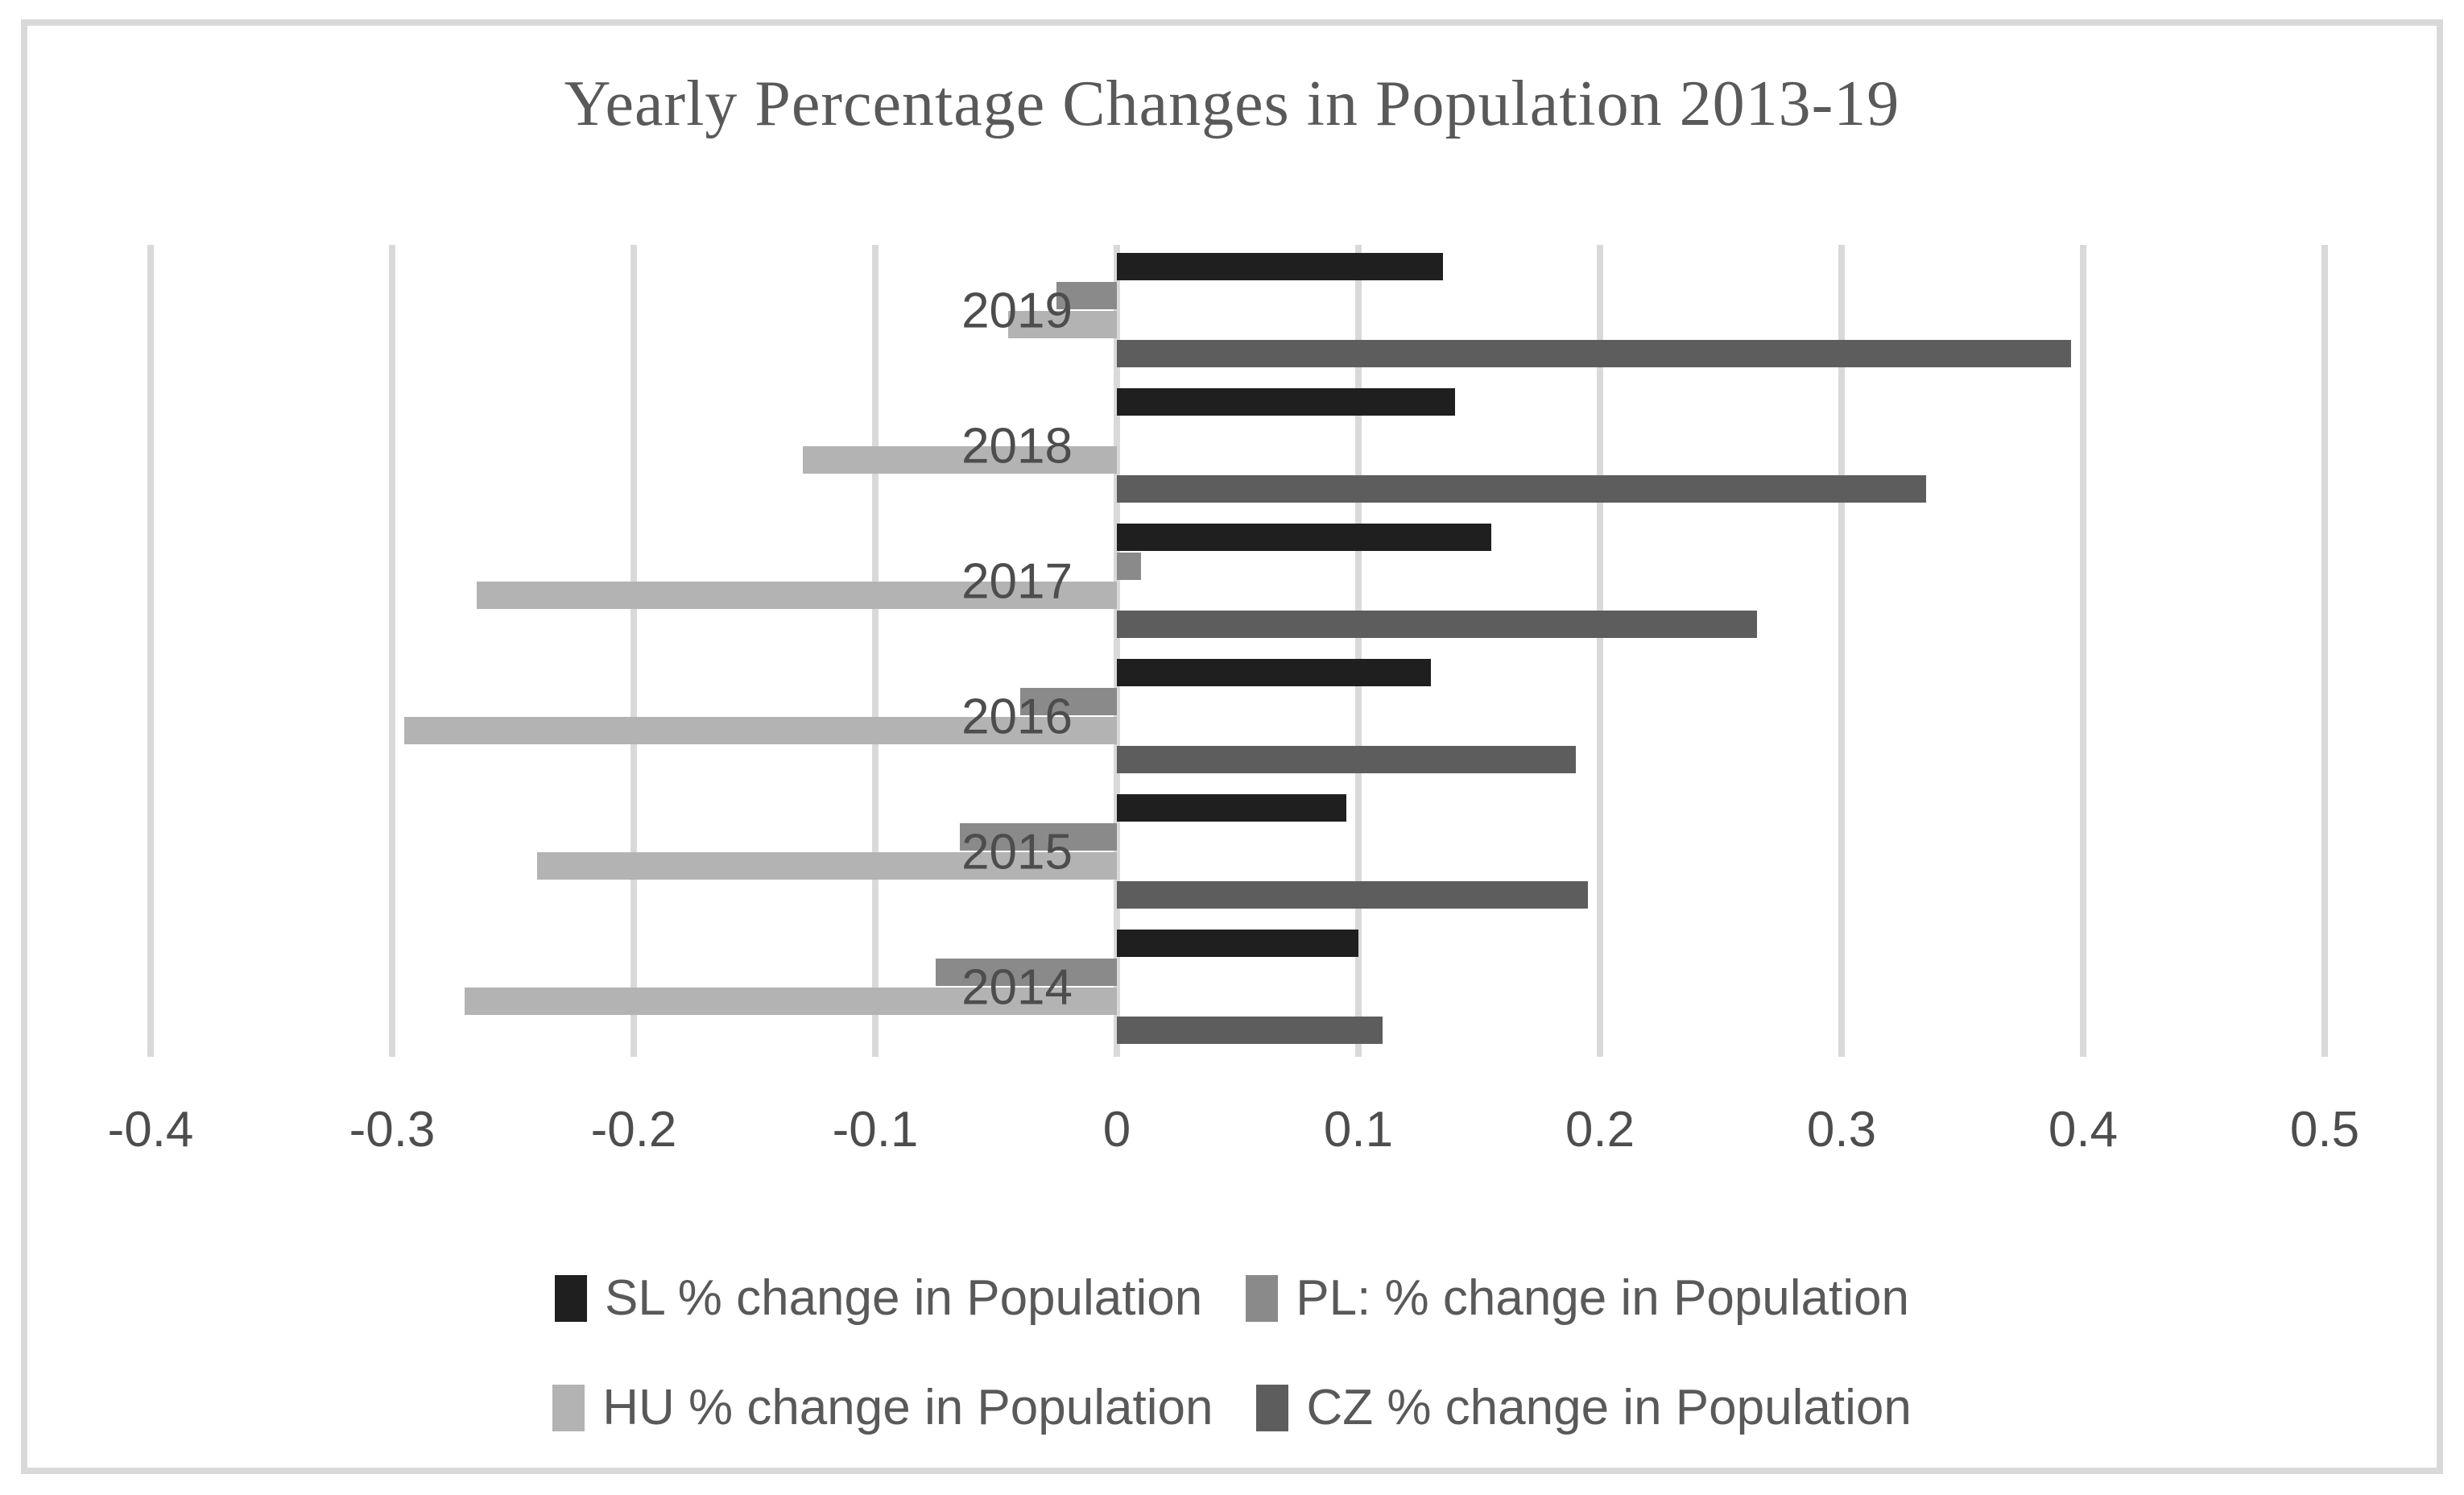 The width and height of the screenshot is (2464, 1495). What do you see at coordinates (1250, 1030) in the screenshot?
I see `bar-cz-2014` at bounding box center [1250, 1030].